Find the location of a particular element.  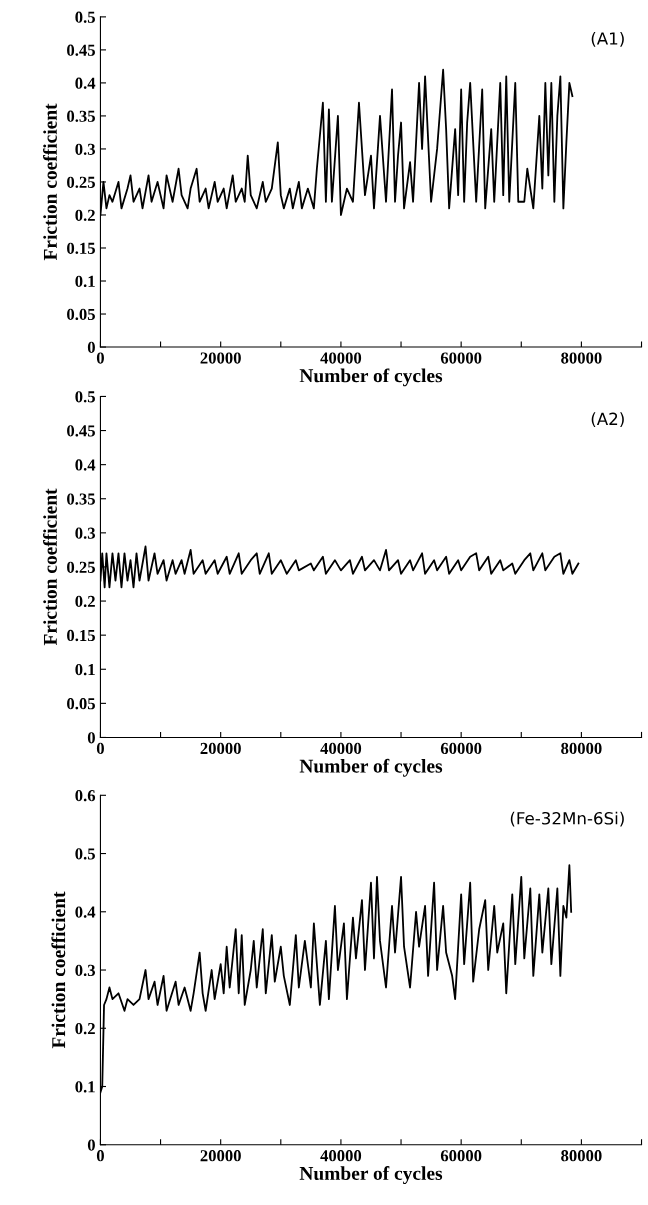

annotation: (Fe-32Mn-6Si) is located at coordinates (567, 819).